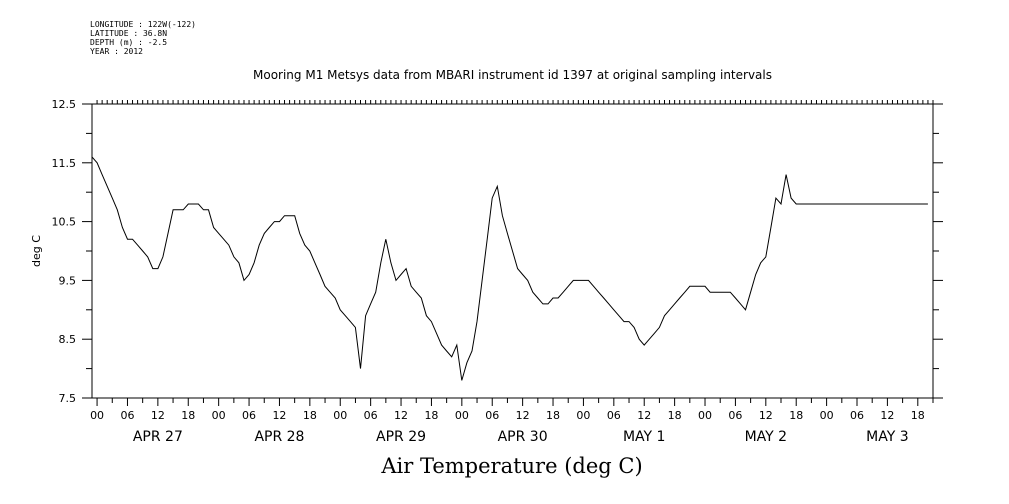 The width and height of the screenshot is (1009, 504). Describe the element at coordinates (143, 24) in the screenshot. I see `longitude-text: LONGITUDE : 122W(-122)` at that location.